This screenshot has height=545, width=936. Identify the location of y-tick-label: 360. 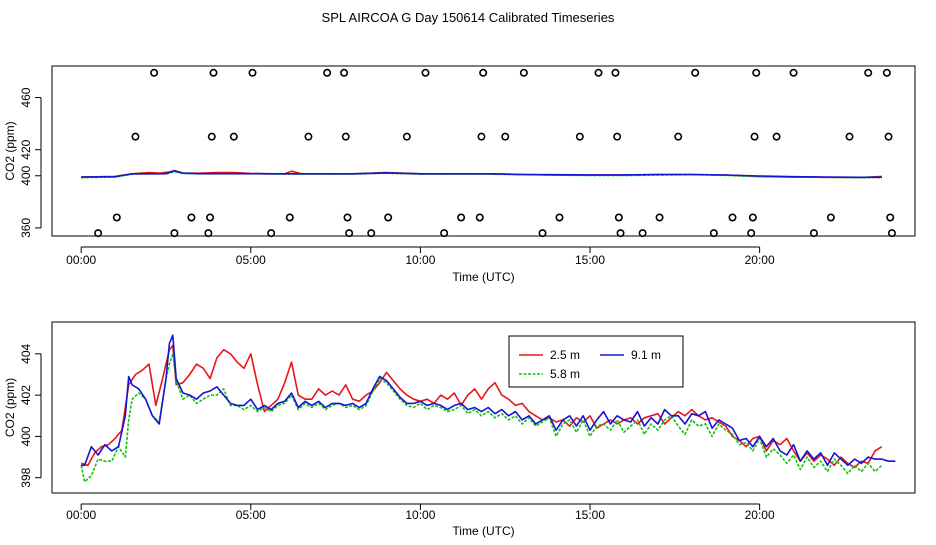
(26, 228).